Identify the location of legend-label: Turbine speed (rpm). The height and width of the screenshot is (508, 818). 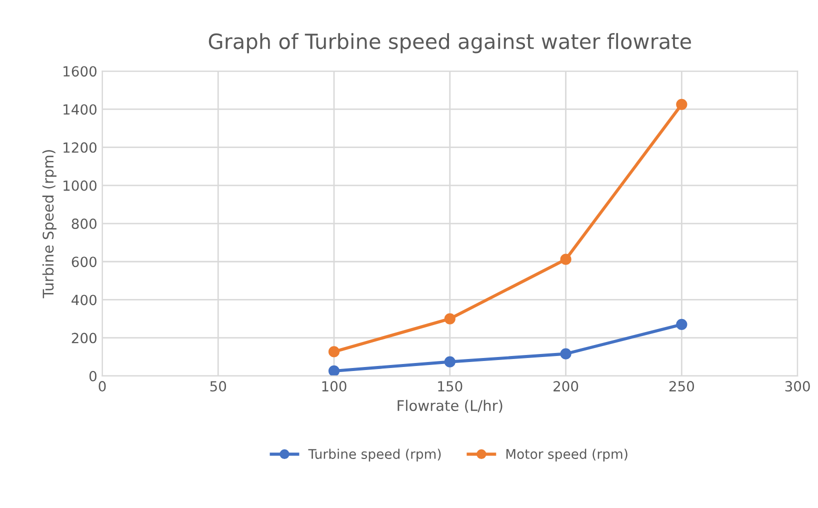
(374, 455).